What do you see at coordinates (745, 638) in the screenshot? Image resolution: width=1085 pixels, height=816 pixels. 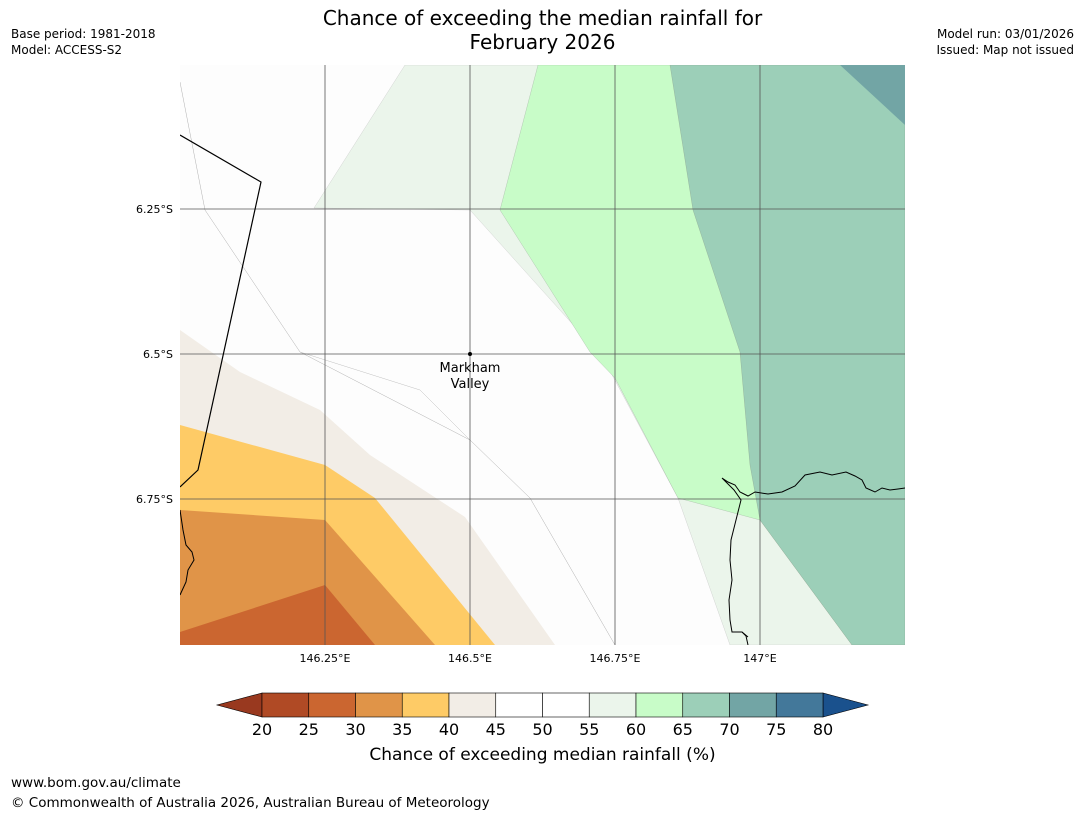 I see `coastline-east-tail` at bounding box center [745, 638].